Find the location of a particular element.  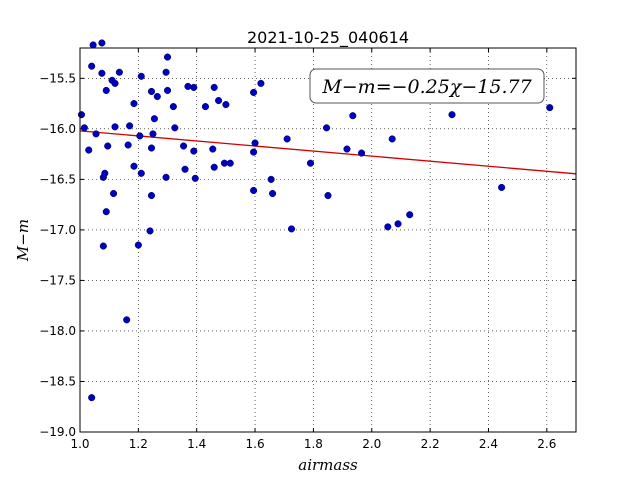

chart-title: 2021-10-25_040614 is located at coordinates (328, 38).